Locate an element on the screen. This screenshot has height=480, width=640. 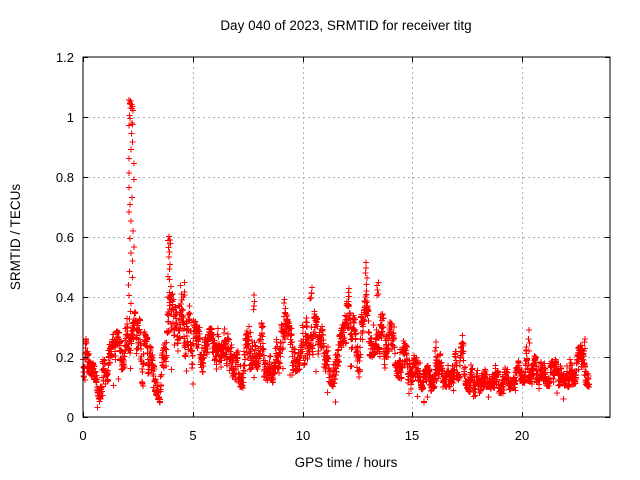
y-tick-label: 0.8 is located at coordinates (65, 177).